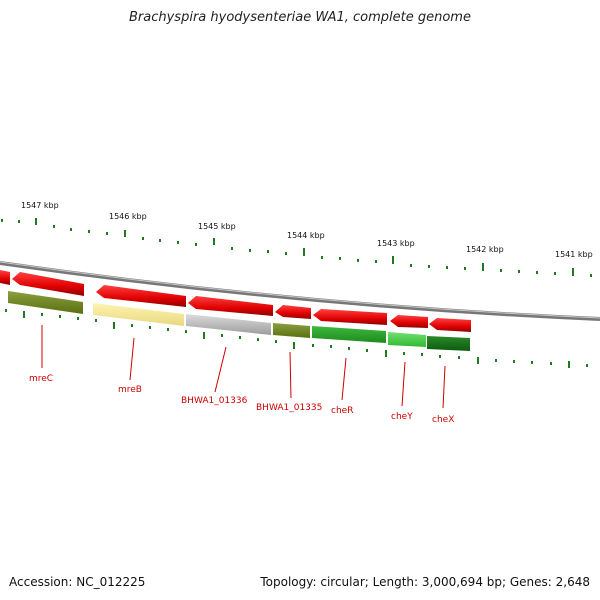 This screenshot has width=600, height=600. Describe the element at coordinates (396, 243) in the screenshot. I see `scale-label-1543: 1543 kbp` at that location.